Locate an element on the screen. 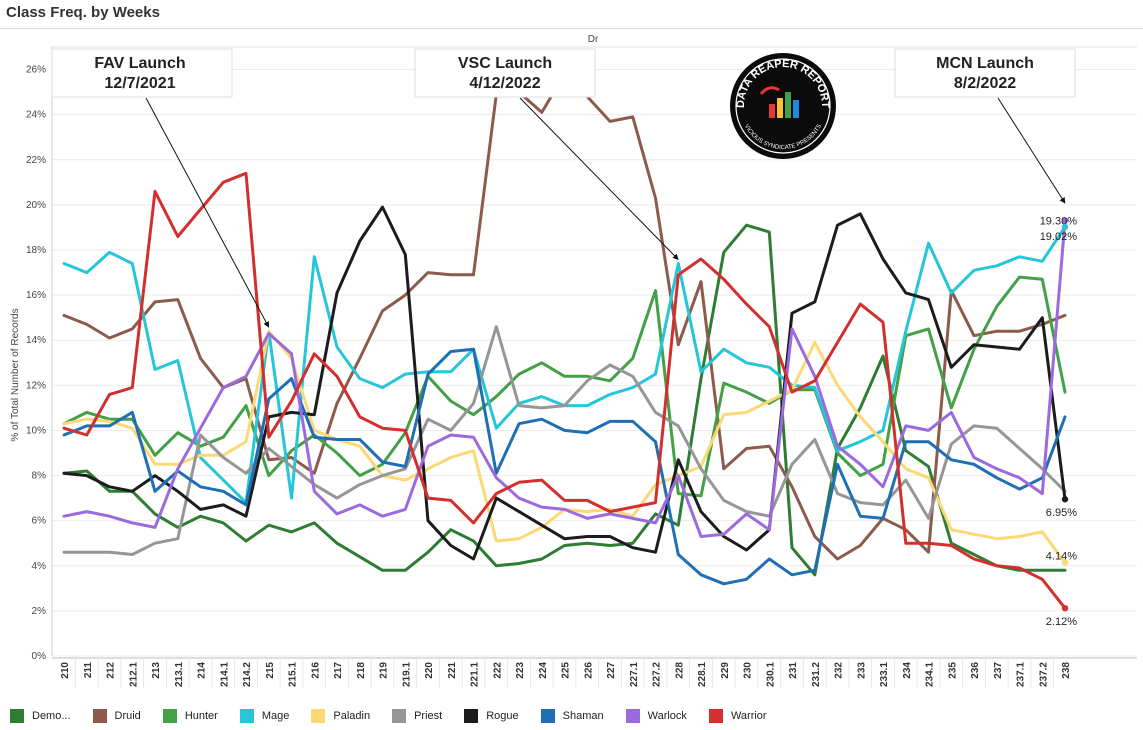  legend-label: Hunter is located at coordinates (201, 716).